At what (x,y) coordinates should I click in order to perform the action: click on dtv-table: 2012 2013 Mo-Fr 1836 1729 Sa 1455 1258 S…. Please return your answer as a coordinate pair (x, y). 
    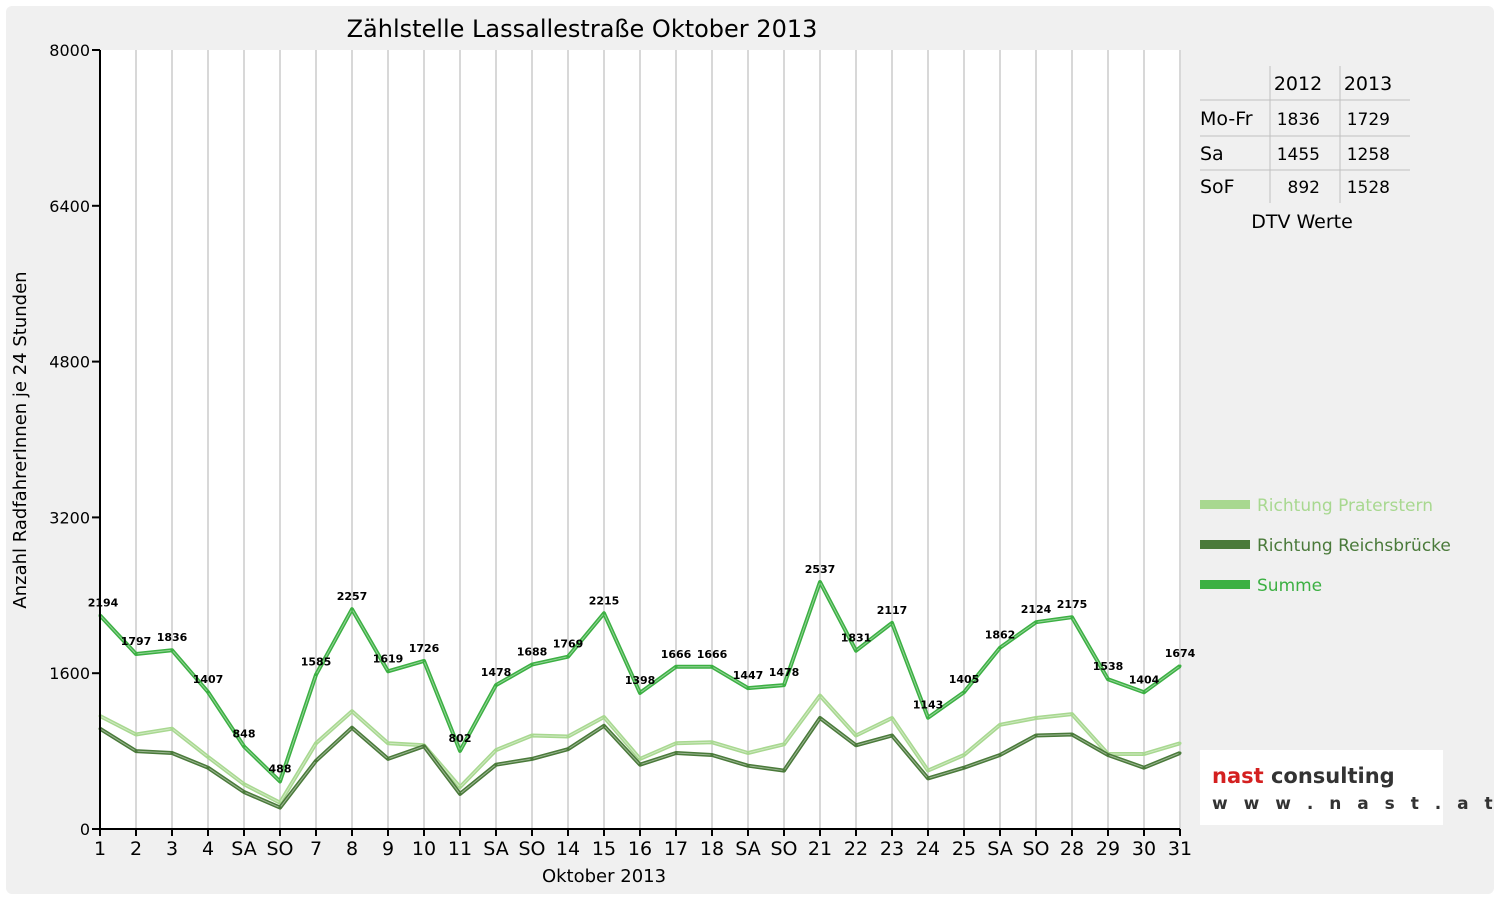
    Looking at the image, I should click on (1305, 149).